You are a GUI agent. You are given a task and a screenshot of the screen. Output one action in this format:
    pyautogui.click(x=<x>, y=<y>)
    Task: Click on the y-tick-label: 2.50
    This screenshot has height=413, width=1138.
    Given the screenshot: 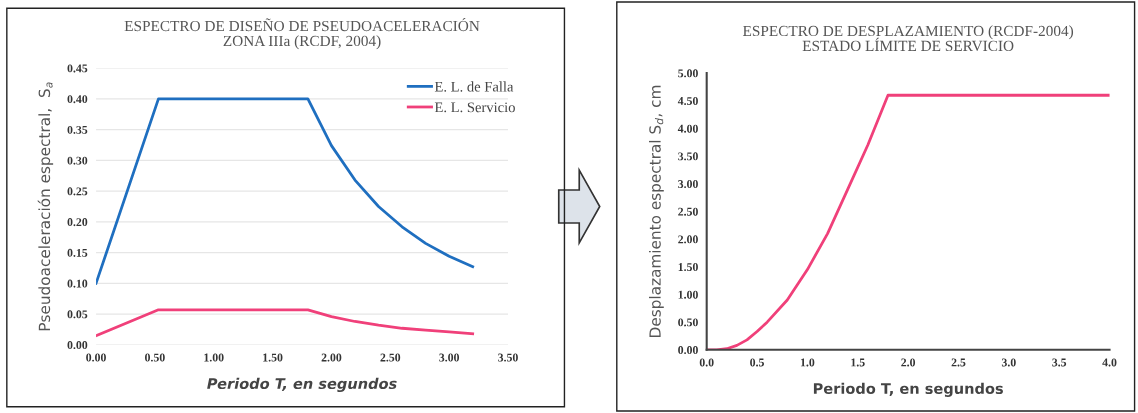 What is the action you would take?
    pyautogui.click(x=688, y=211)
    